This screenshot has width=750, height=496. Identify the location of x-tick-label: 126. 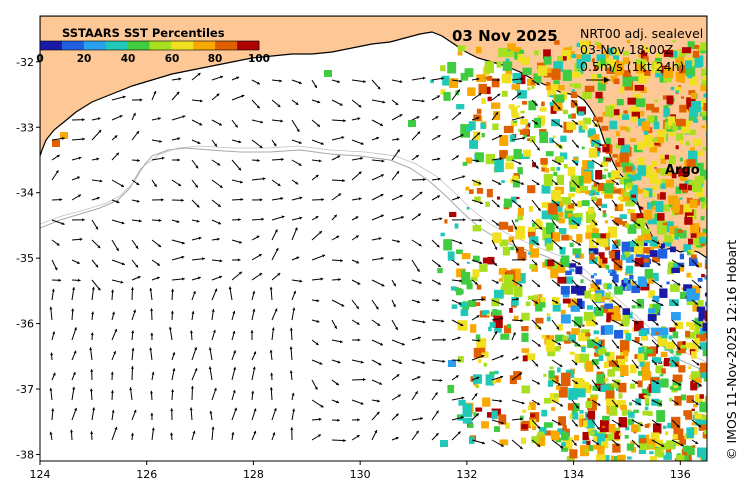
(146, 474).